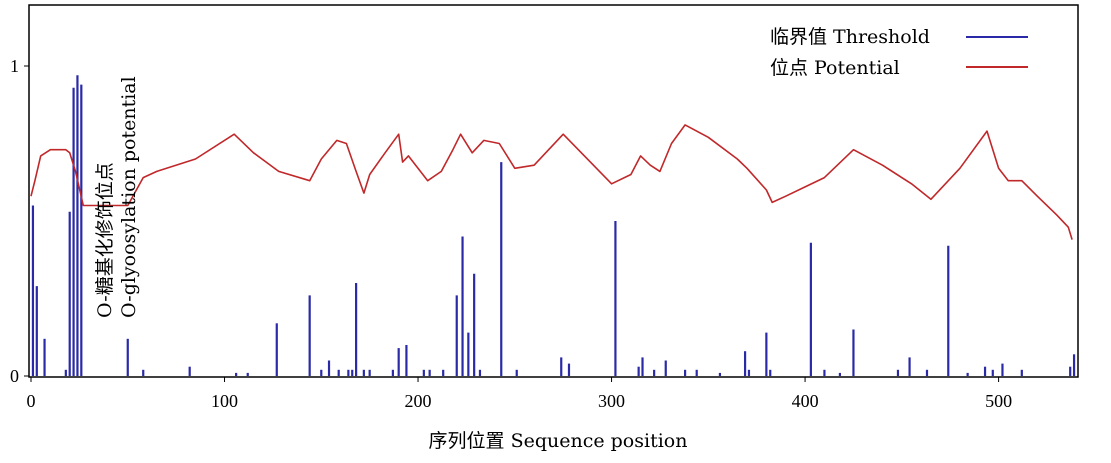  I want to click on y-axis-title-line2: O-glyoosylation potential, so click(129, 197).